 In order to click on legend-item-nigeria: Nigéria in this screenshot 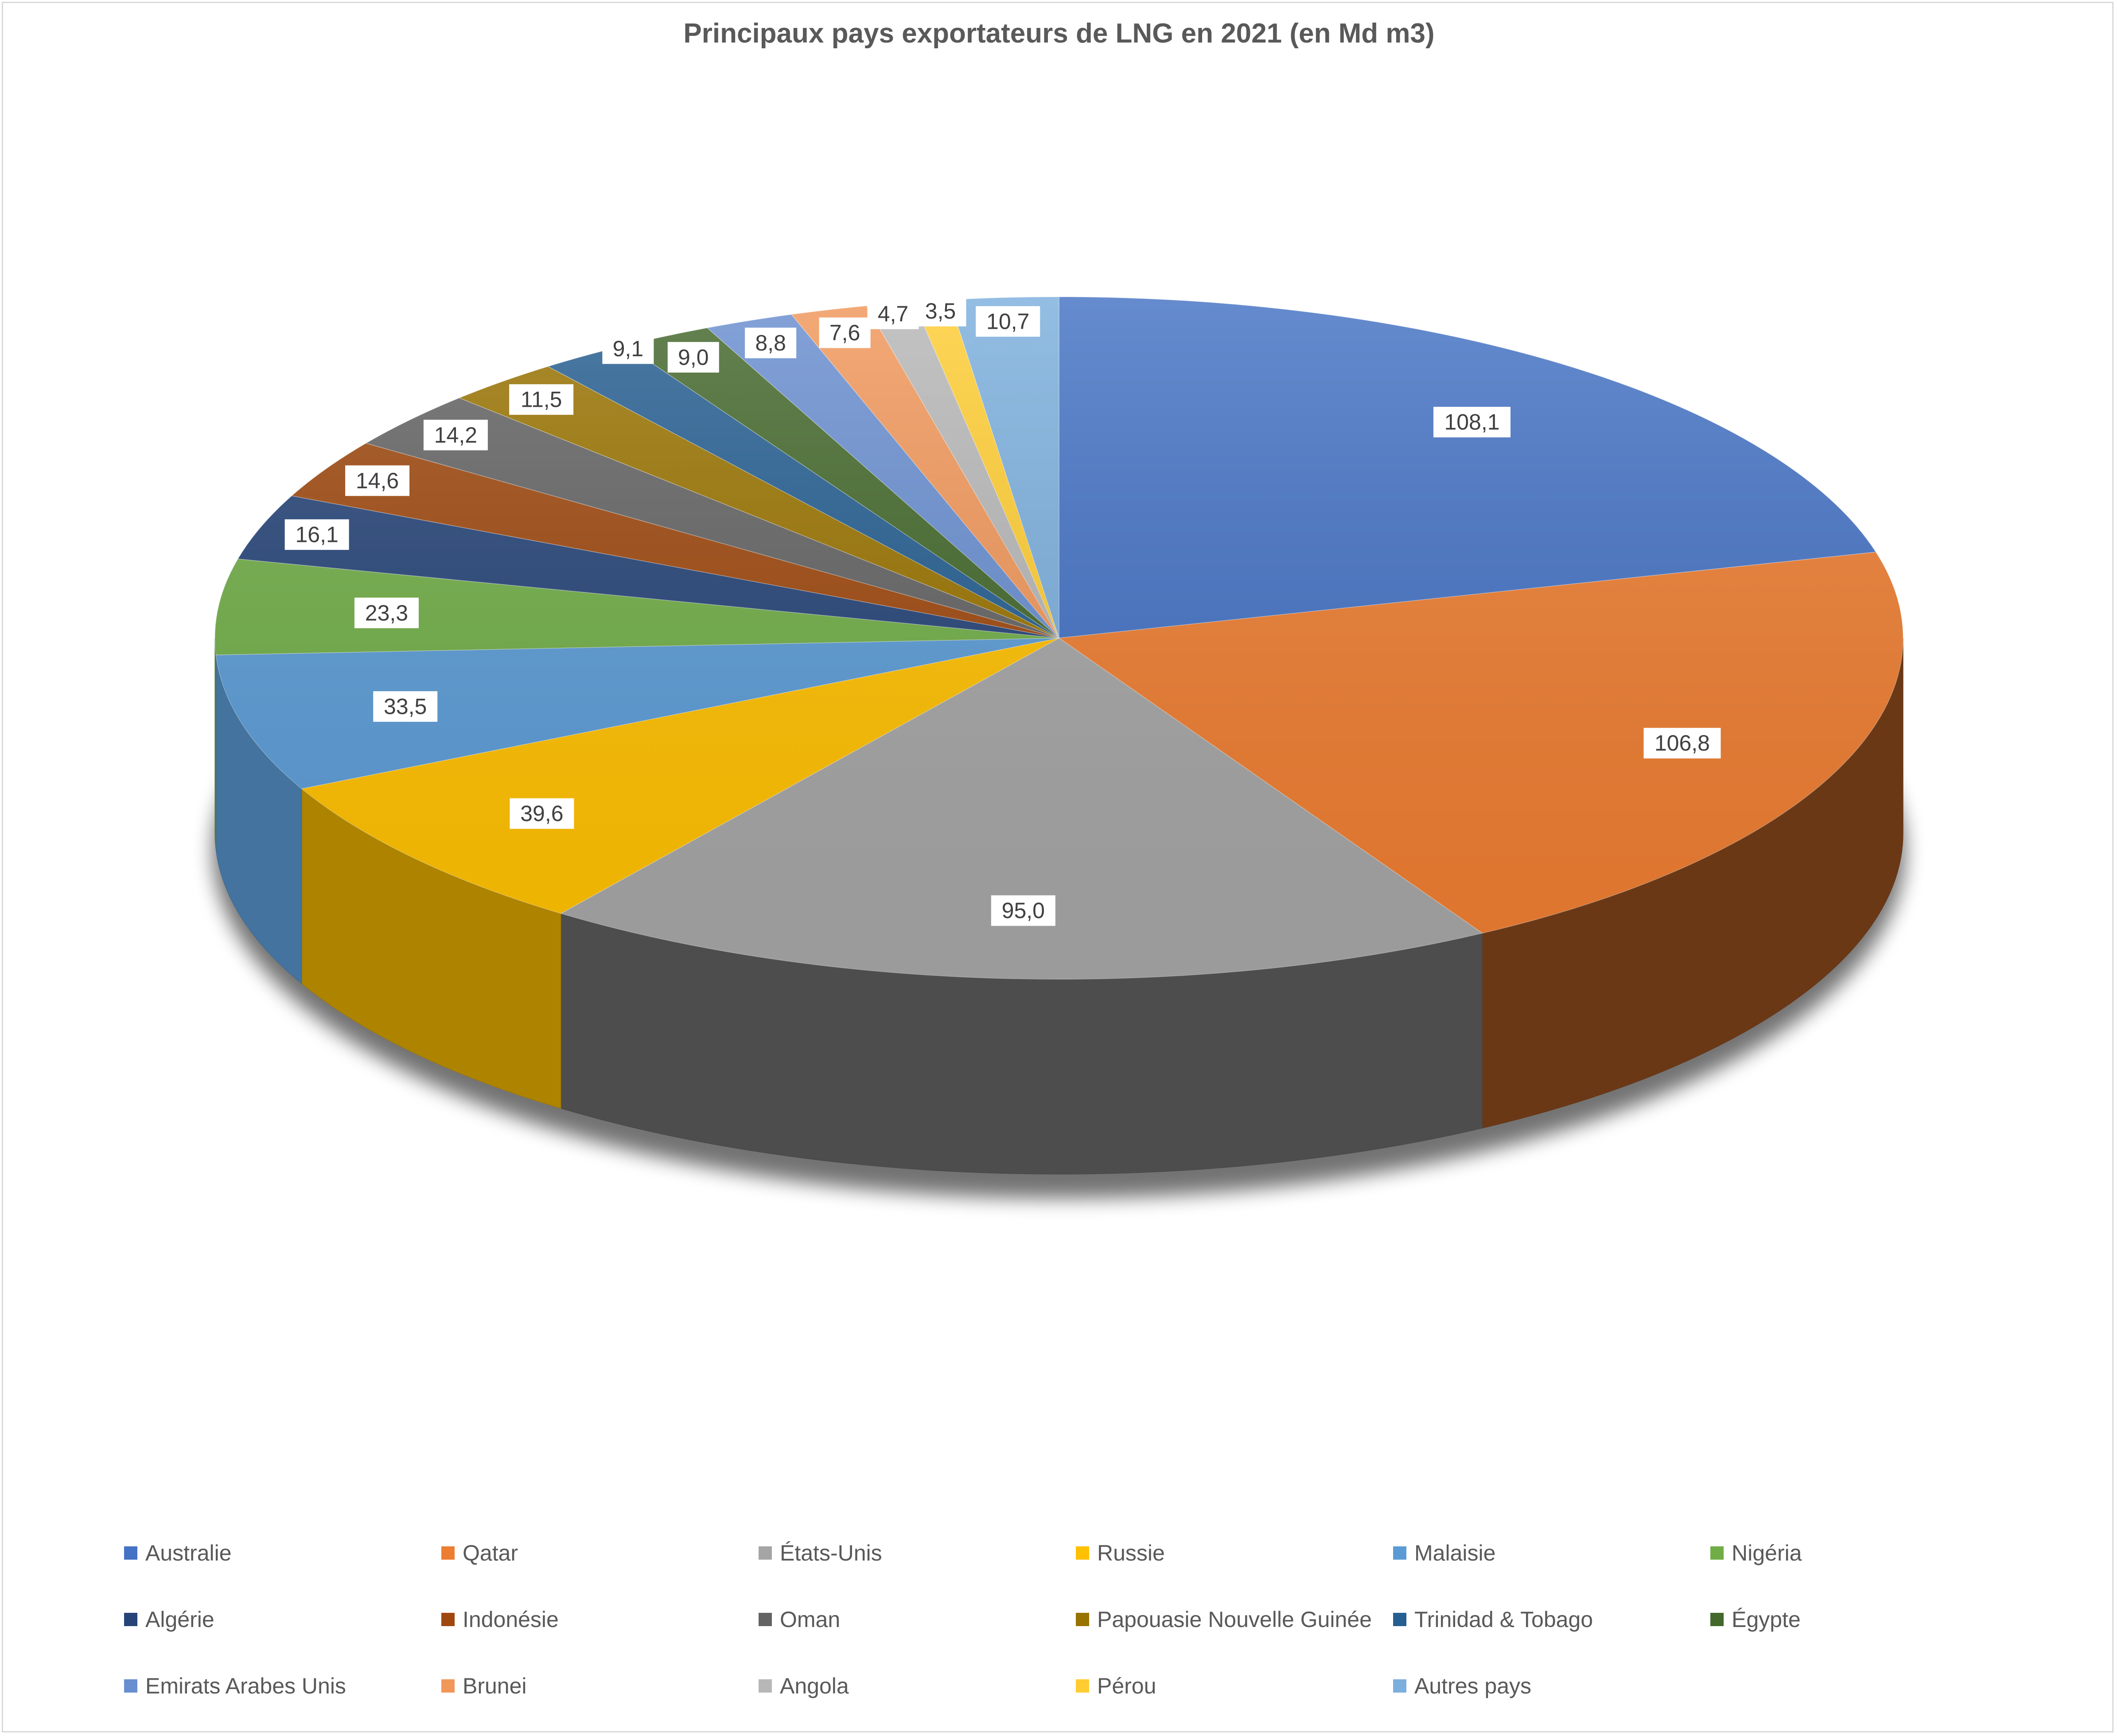, I will do `click(1869, 1553)`.